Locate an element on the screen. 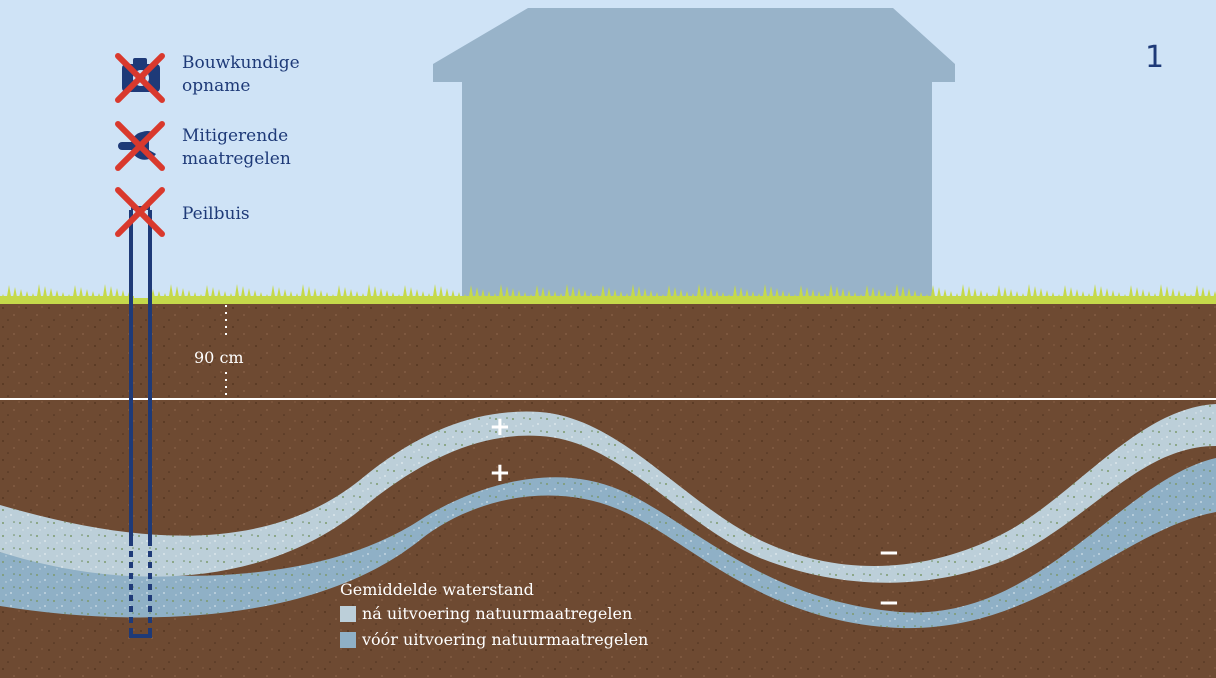  legend-item-after: ná uitvoering natuurmaatregelen is located at coordinates (486, 613).